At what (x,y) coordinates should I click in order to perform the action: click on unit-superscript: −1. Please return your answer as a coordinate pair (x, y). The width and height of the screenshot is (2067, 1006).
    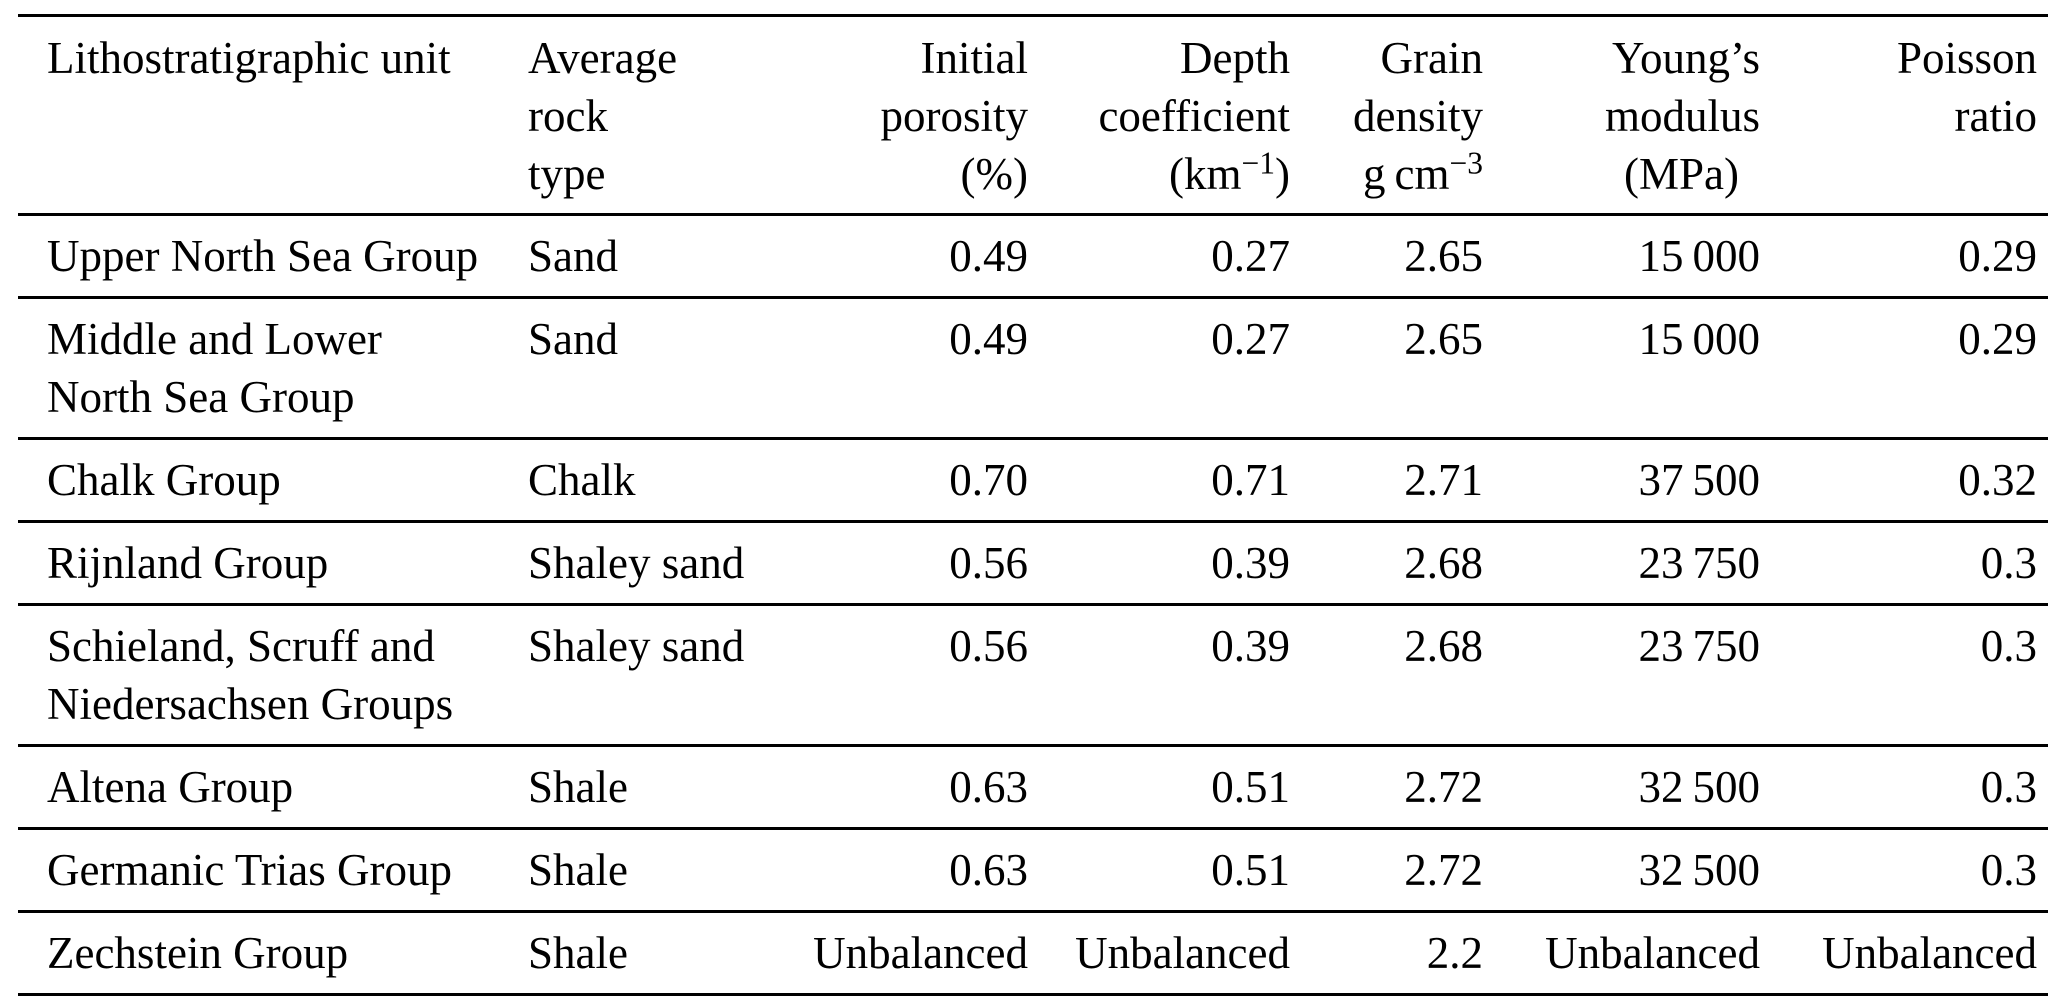
    Looking at the image, I should click on (1258, 163).